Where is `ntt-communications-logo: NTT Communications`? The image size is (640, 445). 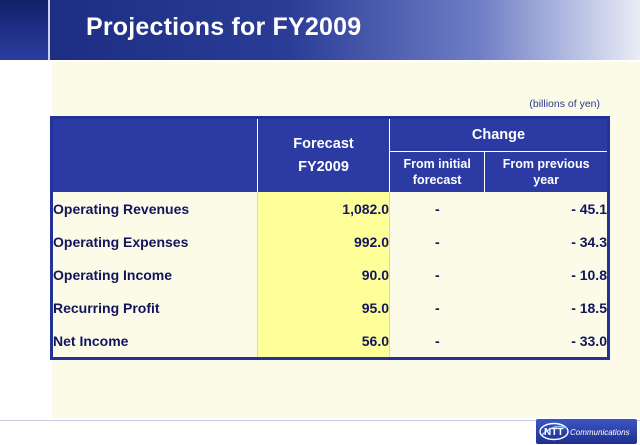
ntt-communications-logo: NTT Communications is located at coordinates (586, 431).